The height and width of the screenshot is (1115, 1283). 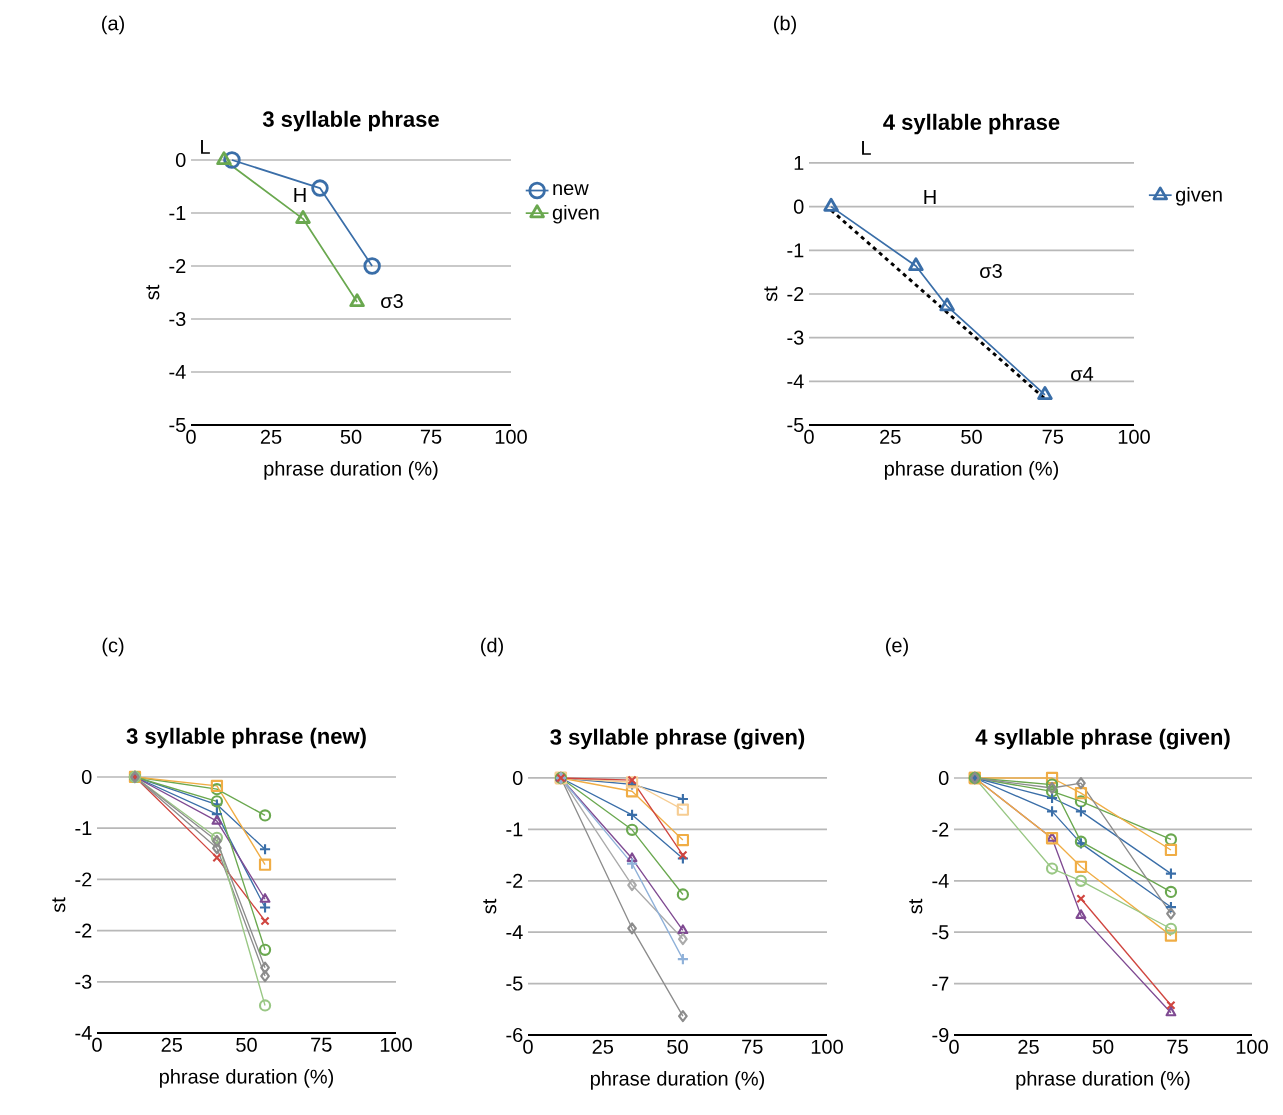 What do you see at coordinates (940, 983) in the screenshot?
I see `y-tick-label: -7` at bounding box center [940, 983].